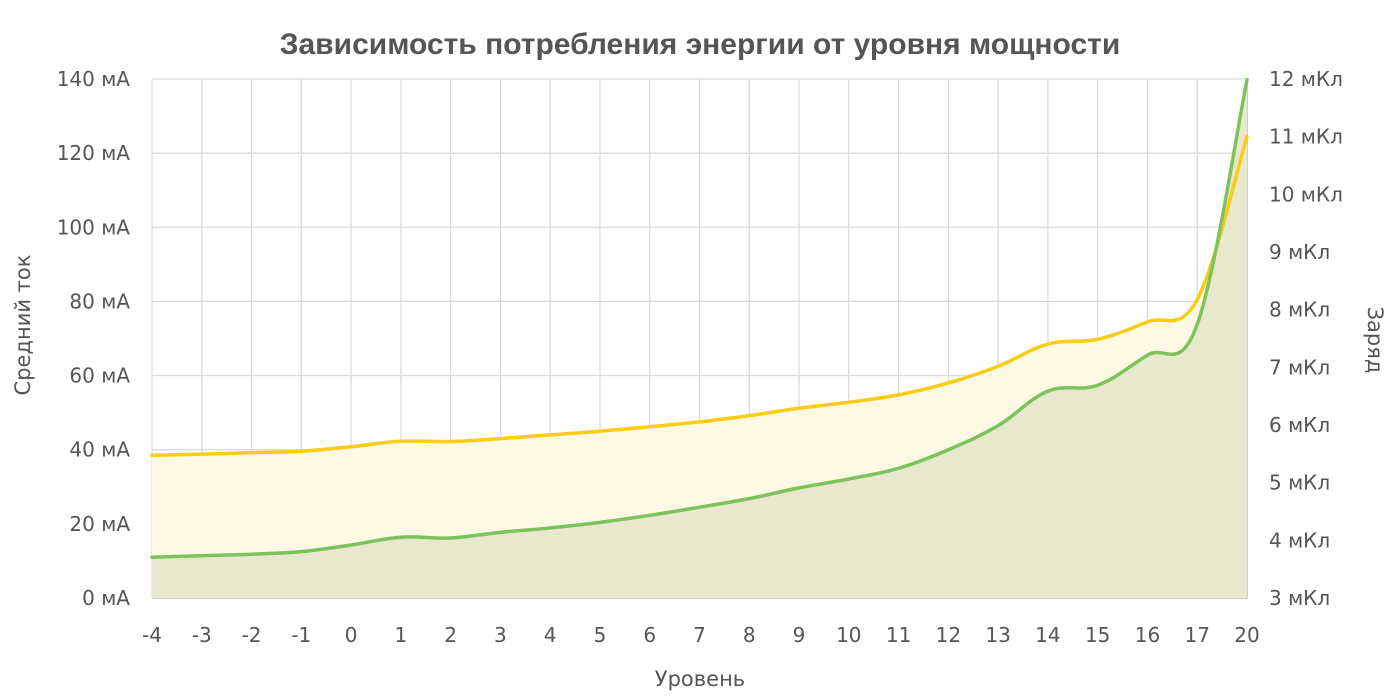  What do you see at coordinates (1147, 635) in the screenshot?
I see `x-tick-label: 16` at bounding box center [1147, 635].